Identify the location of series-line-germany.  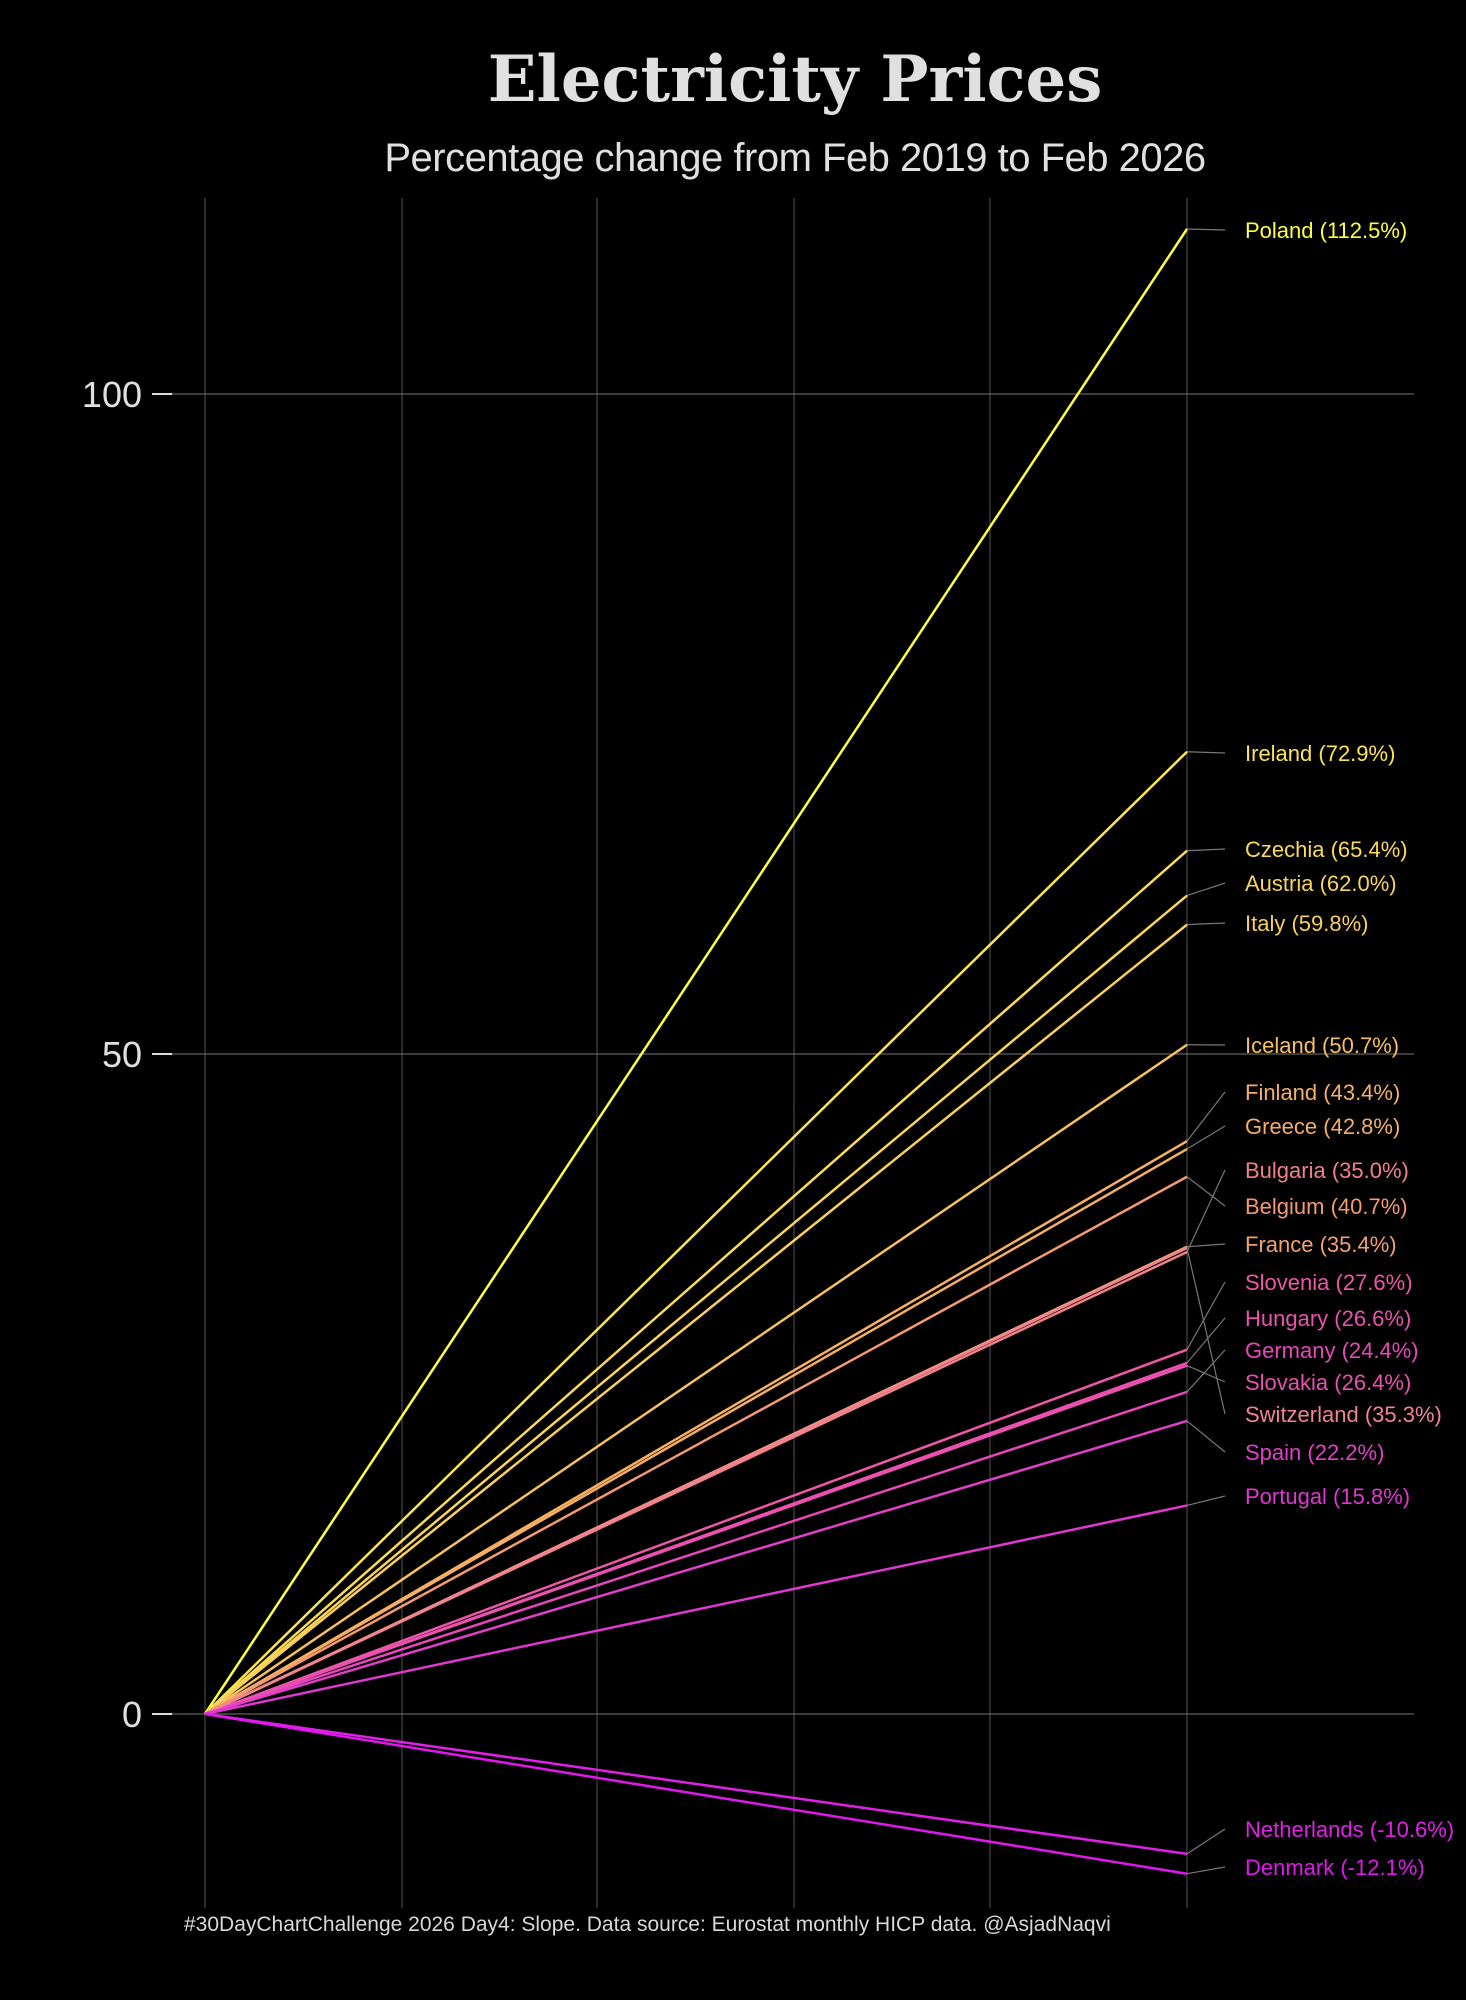
(696, 1553).